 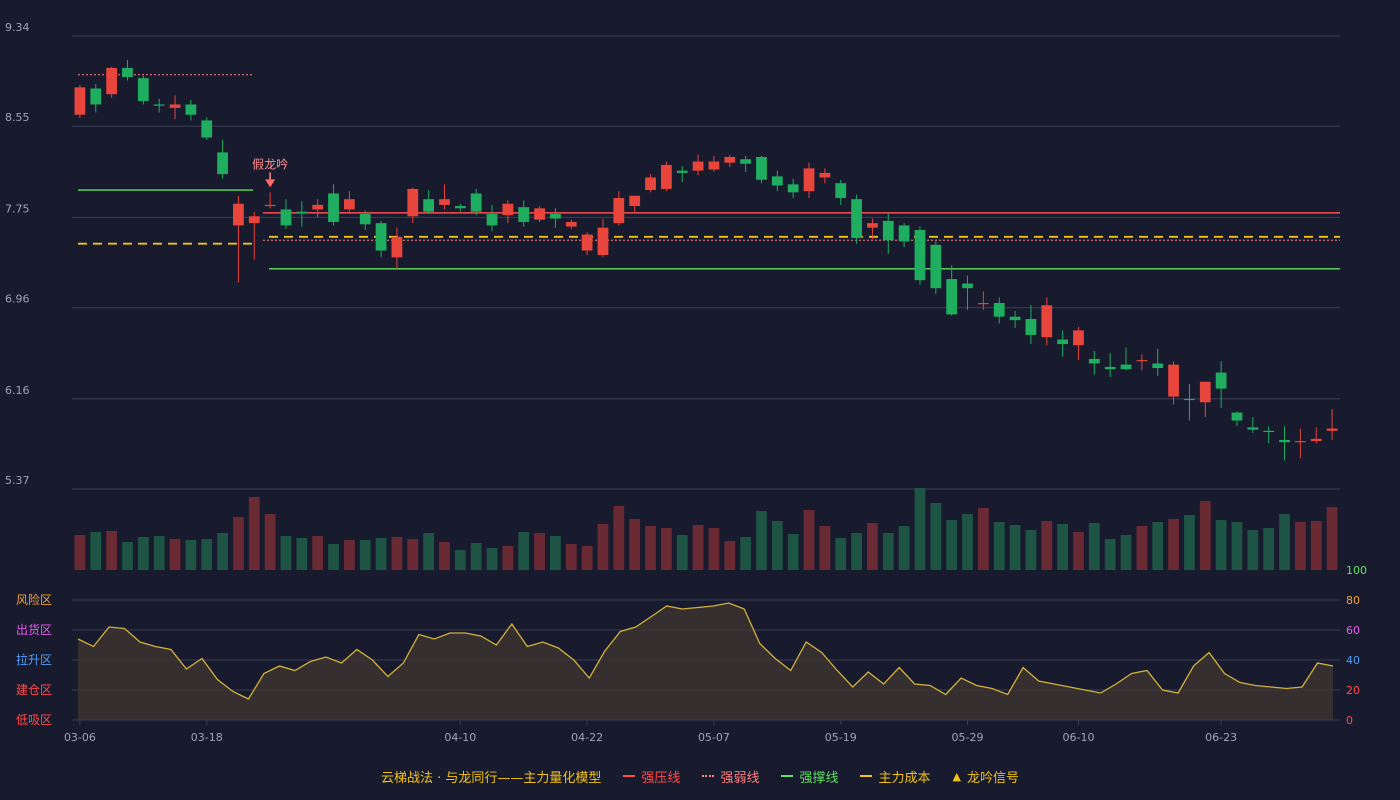 What do you see at coordinates (740, 778) in the screenshot?
I see `legend-label: 强弱线` at bounding box center [740, 778].